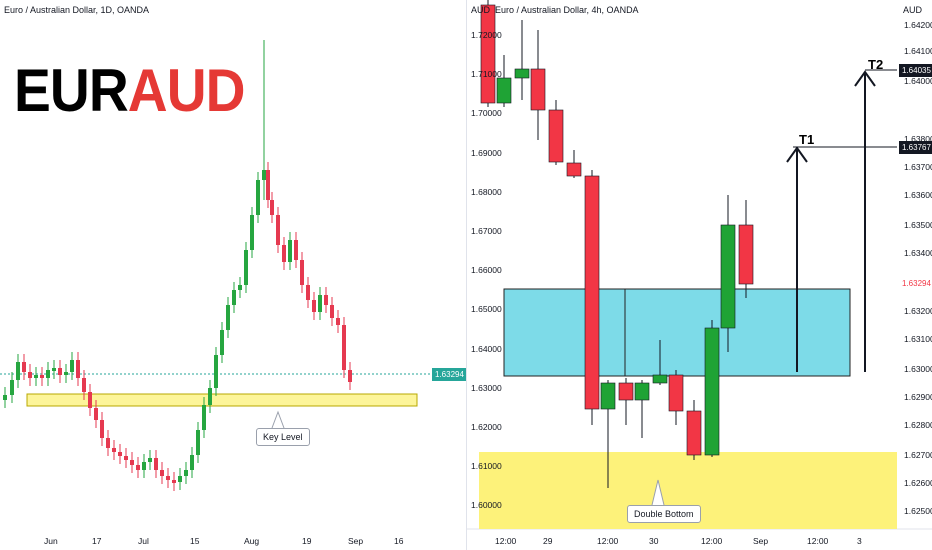 Image resolution: width=932 pixels, height=550 pixels. I want to click on price-label: 1.66000, so click(486, 270).